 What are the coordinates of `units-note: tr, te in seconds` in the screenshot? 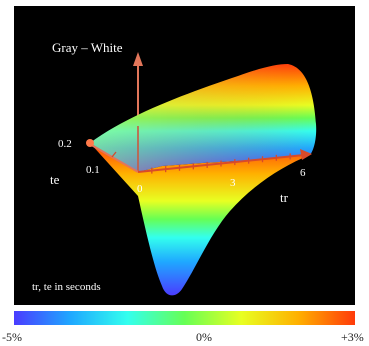 It's located at (66, 287).